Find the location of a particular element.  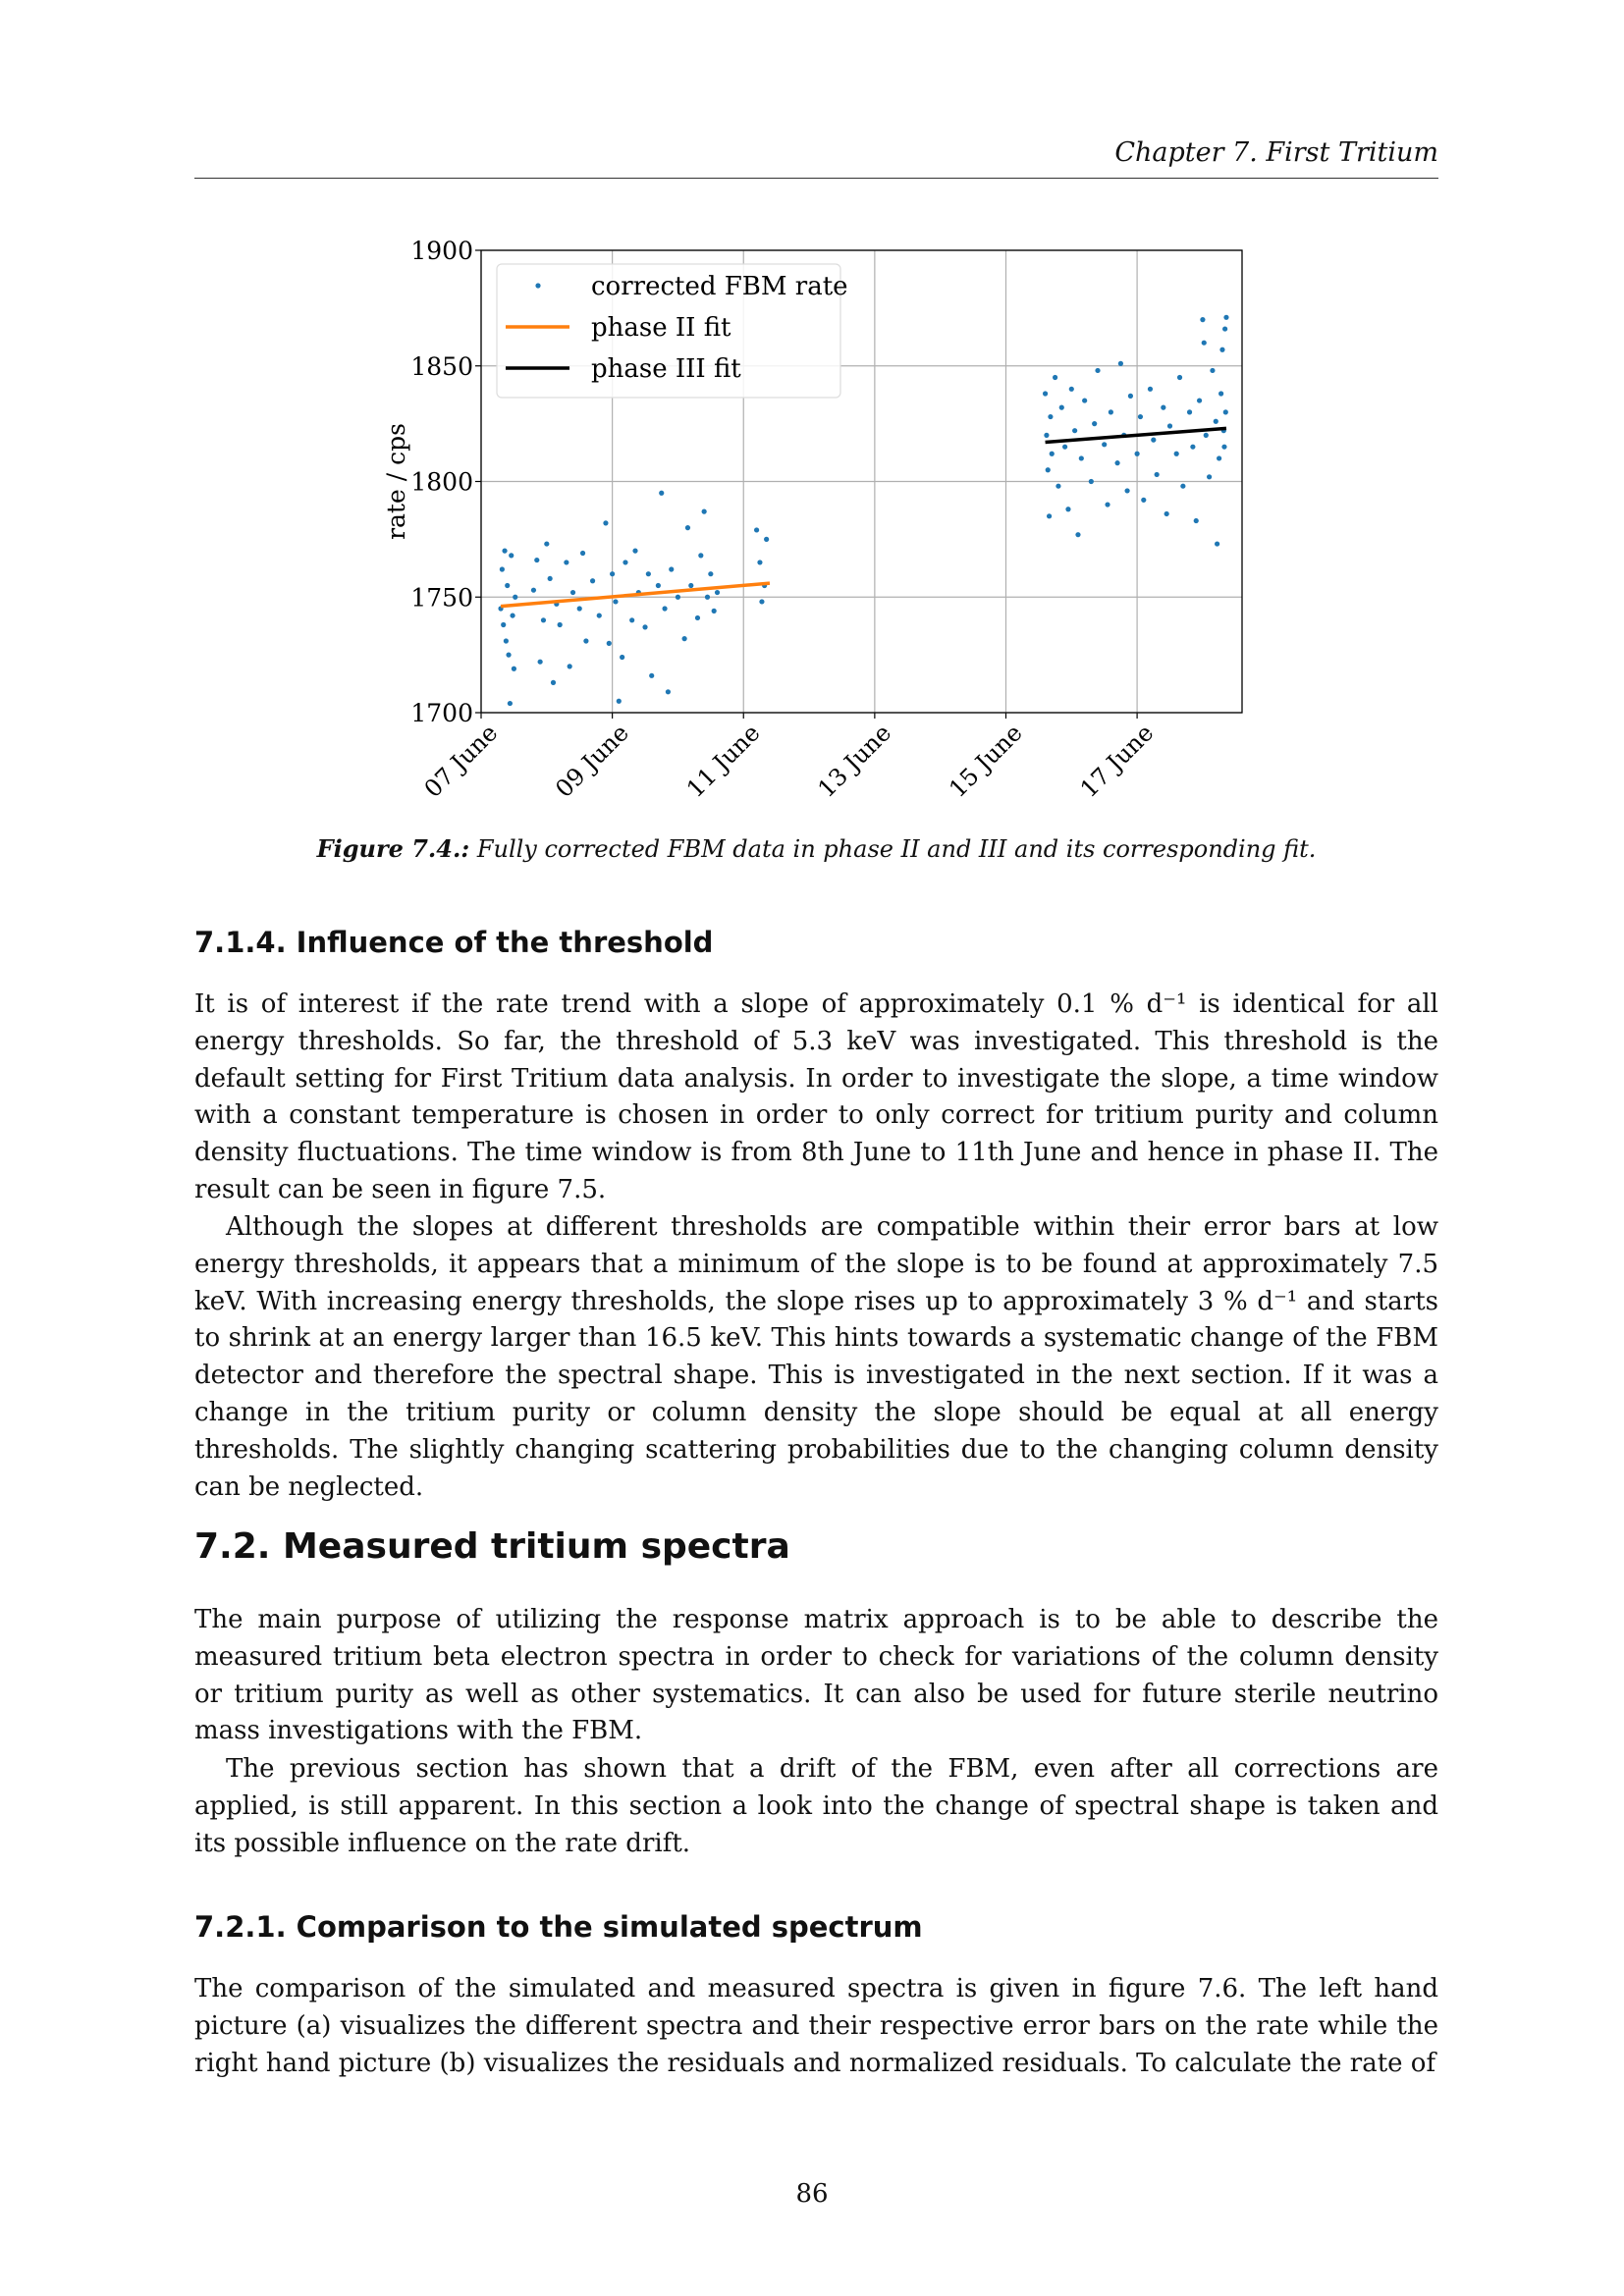

section-7-2-heading: 7.2. Measured tritium spectra is located at coordinates (492, 1547).